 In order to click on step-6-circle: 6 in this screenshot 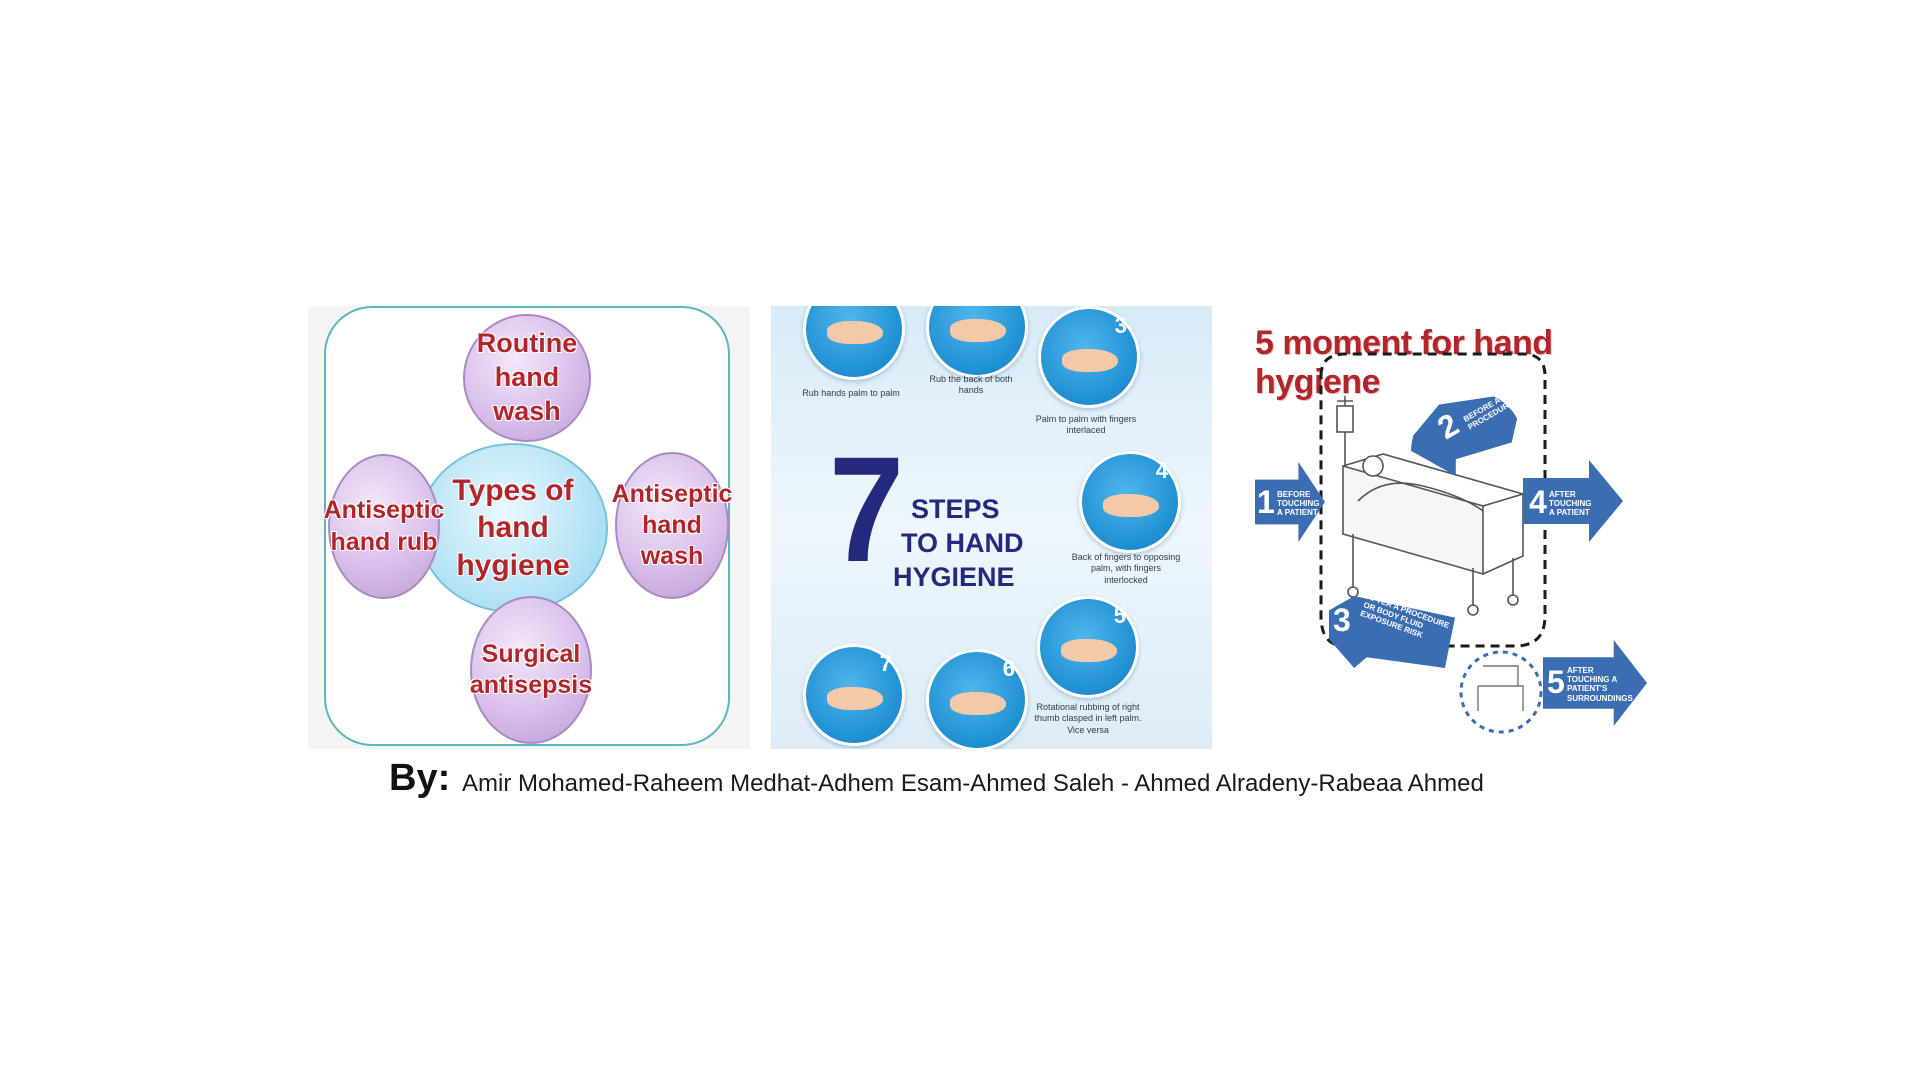, I will do `click(977, 699)`.